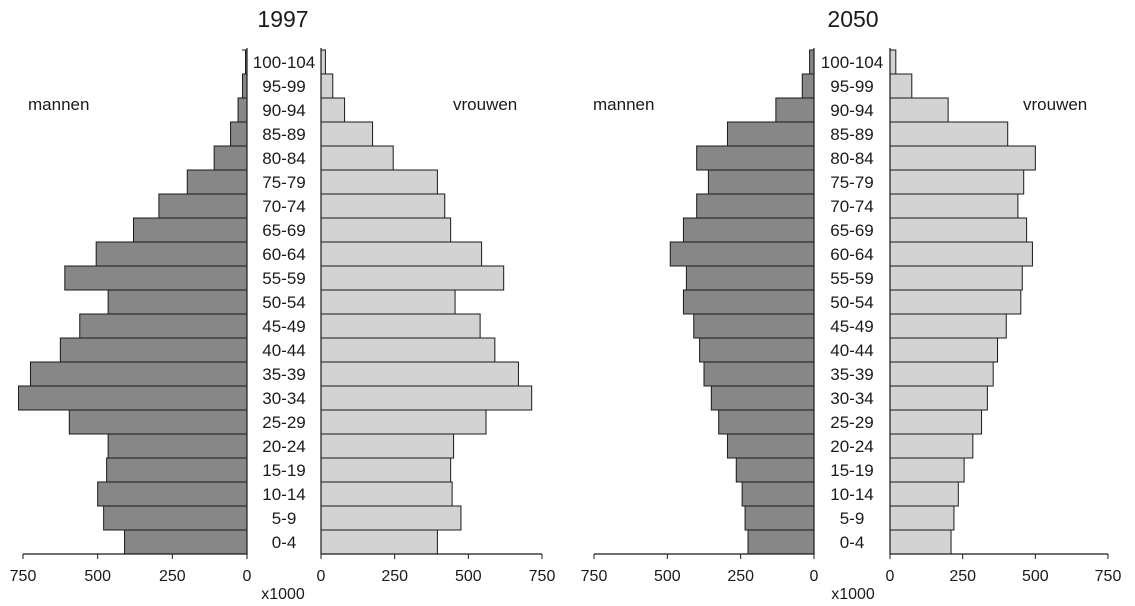 Image resolution: width=1135 pixels, height=606 pixels. I want to click on age-label-50-54: 50-54, so click(851, 302).